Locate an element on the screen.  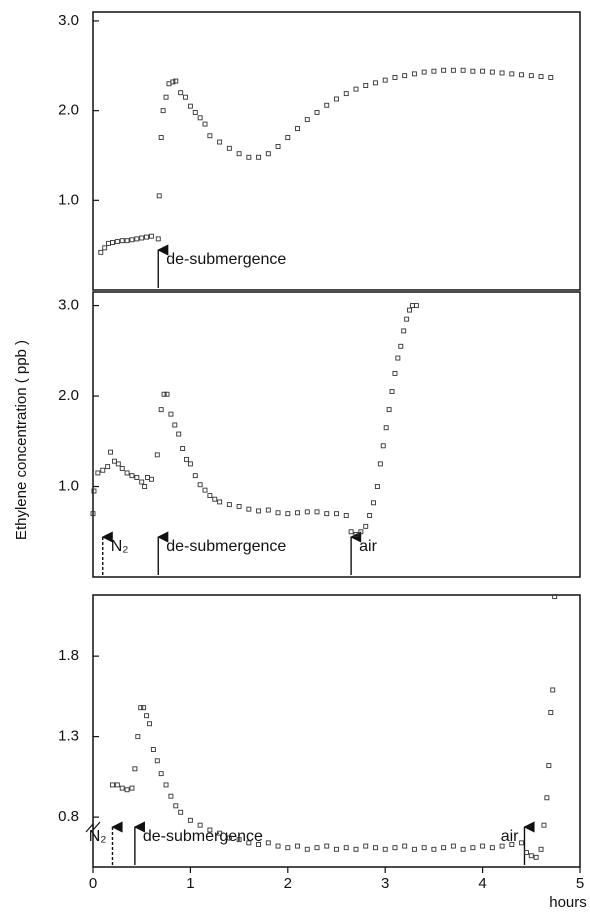
x-tick-label: 5 is located at coordinates (580, 883).